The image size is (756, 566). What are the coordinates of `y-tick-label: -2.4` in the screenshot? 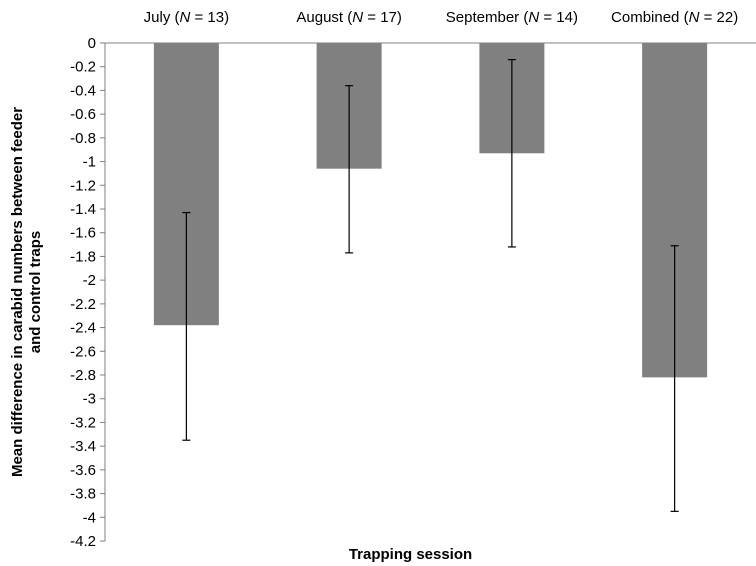 It's located at (83, 328).